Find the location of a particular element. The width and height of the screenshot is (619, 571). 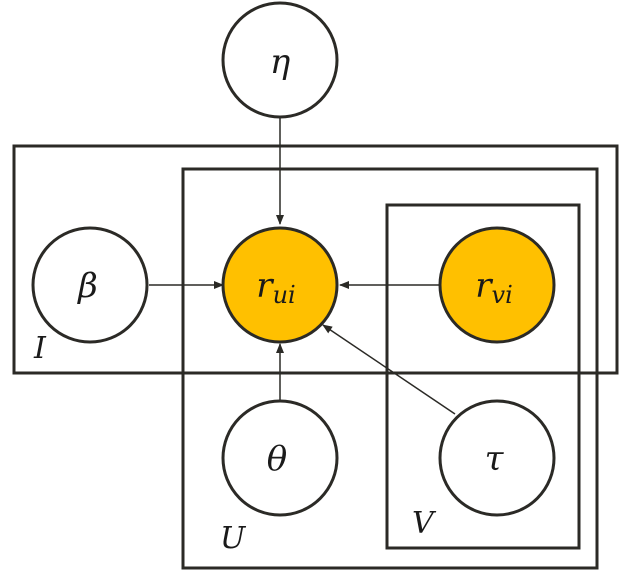

node-beta-symbol: β is located at coordinates (87, 286).